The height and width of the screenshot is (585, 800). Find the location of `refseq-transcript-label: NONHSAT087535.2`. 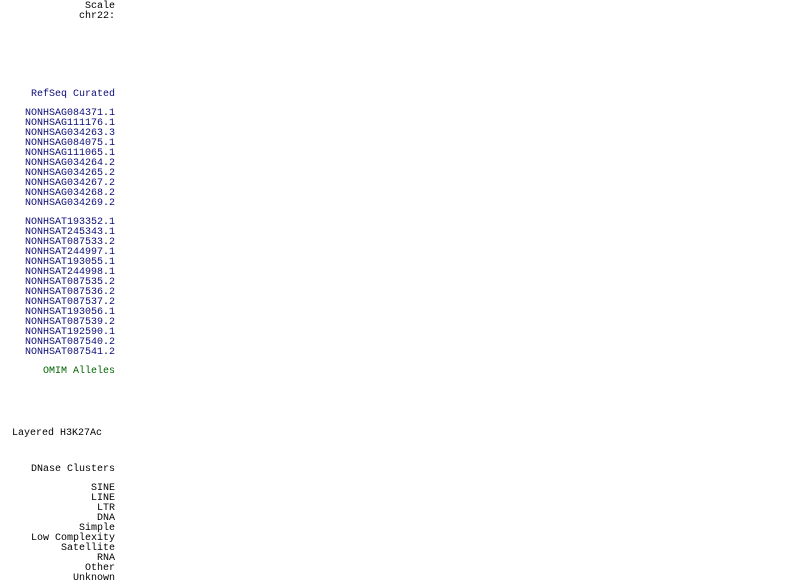

refseq-transcript-label: NONHSAT087535.2 is located at coordinates (69, 282).